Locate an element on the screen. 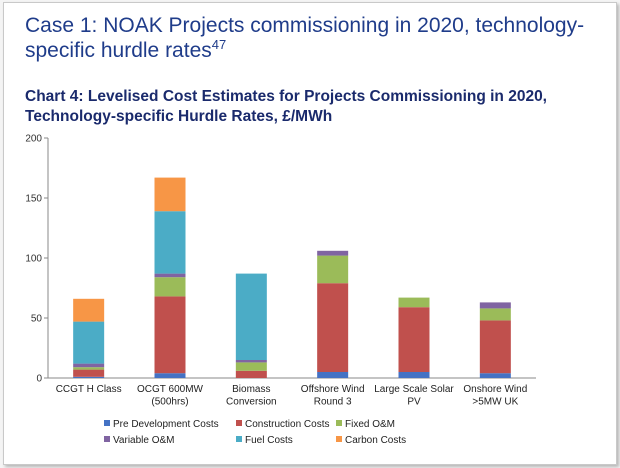  x-tick-label: CCGT H Class is located at coordinates (89, 389).